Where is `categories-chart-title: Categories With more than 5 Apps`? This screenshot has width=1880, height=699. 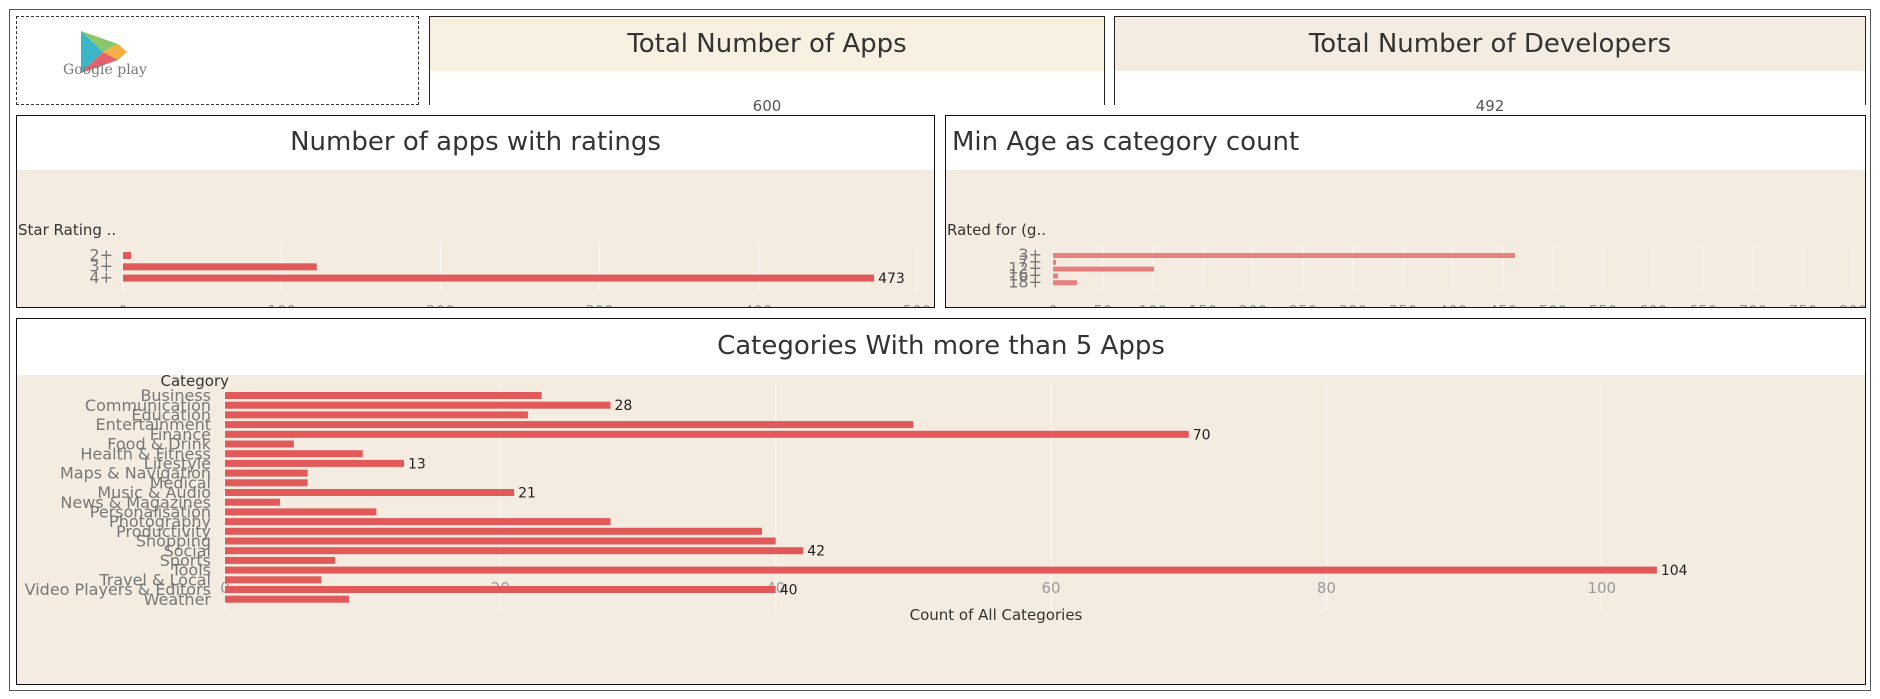 categories-chart-title: Categories With more than 5 Apps is located at coordinates (941, 346).